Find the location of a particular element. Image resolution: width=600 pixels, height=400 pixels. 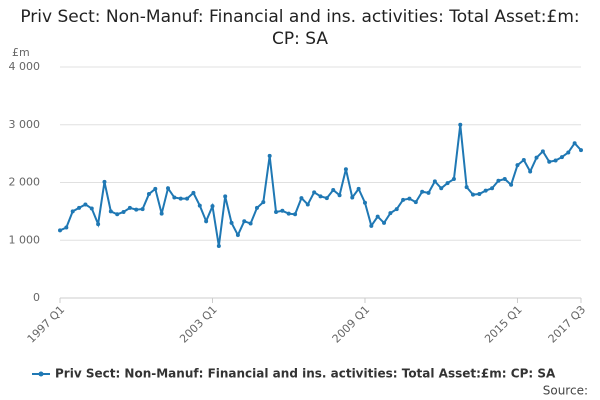

x-tick-label: 2003 Q1 is located at coordinates (198, 324).